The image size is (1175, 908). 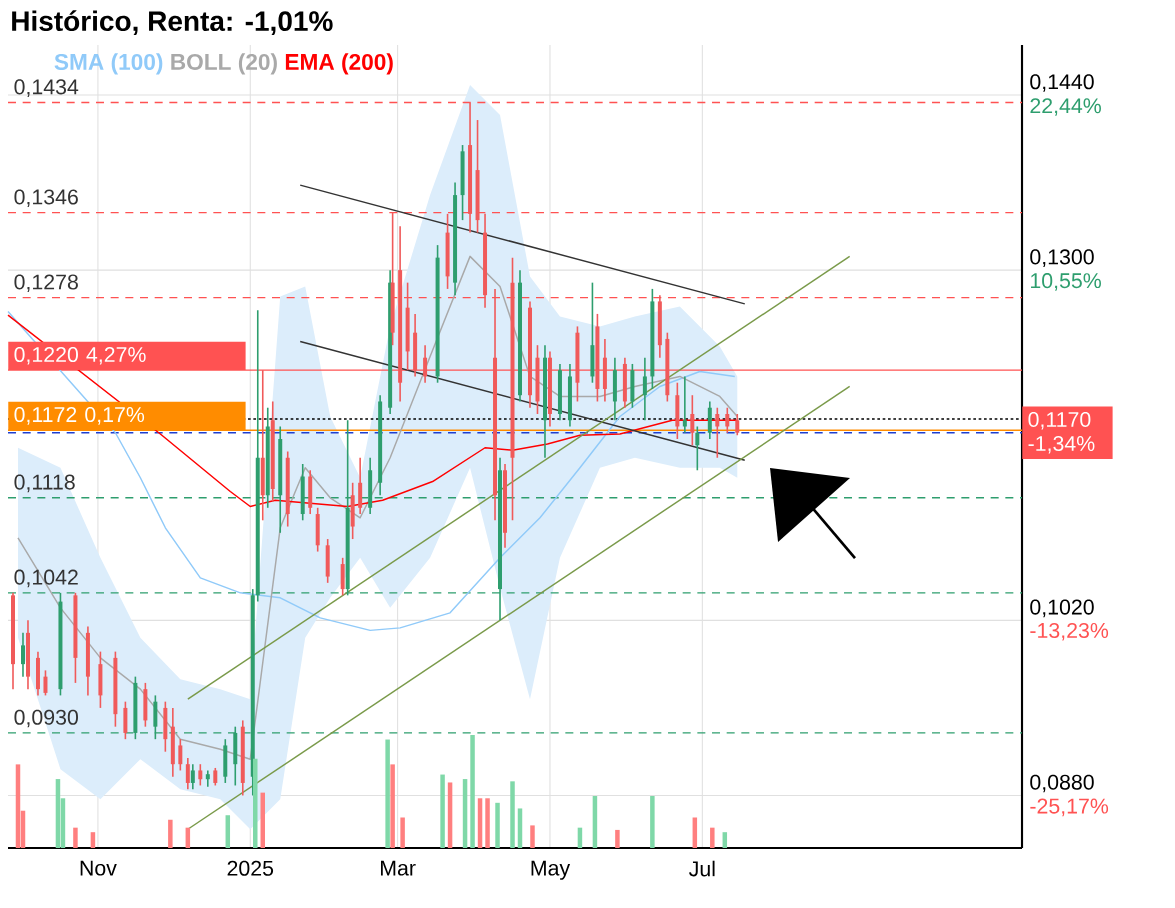 I want to click on y-tick-label: 0,1300, so click(x=1062, y=258).